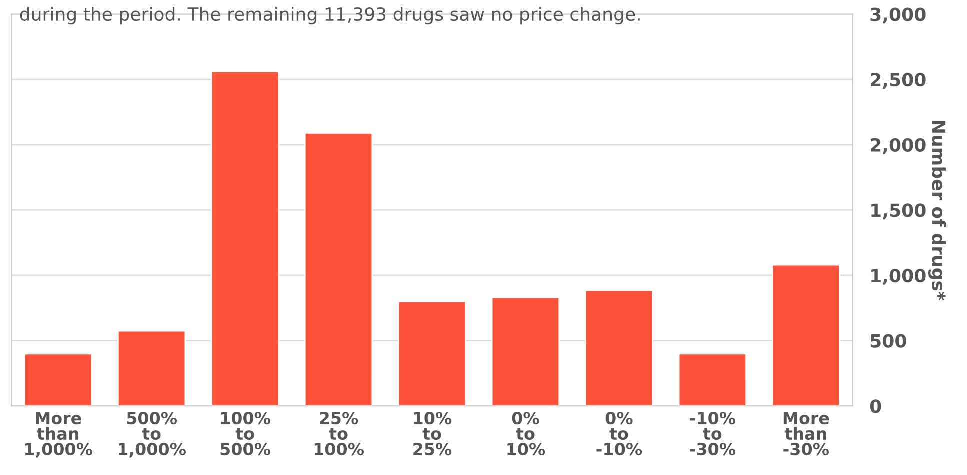 Image resolution: width=967 pixels, height=475 pixels. I want to click on y-tick-label: 500, so click(888, 341).